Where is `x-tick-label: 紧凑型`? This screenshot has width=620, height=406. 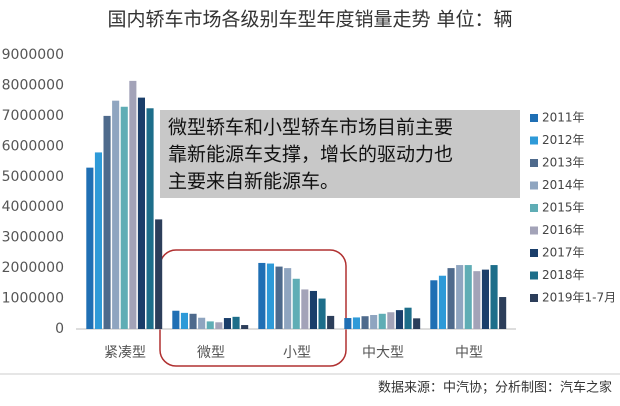 x-tick-label: 紧凑型 is located at coordinates (125, 352).